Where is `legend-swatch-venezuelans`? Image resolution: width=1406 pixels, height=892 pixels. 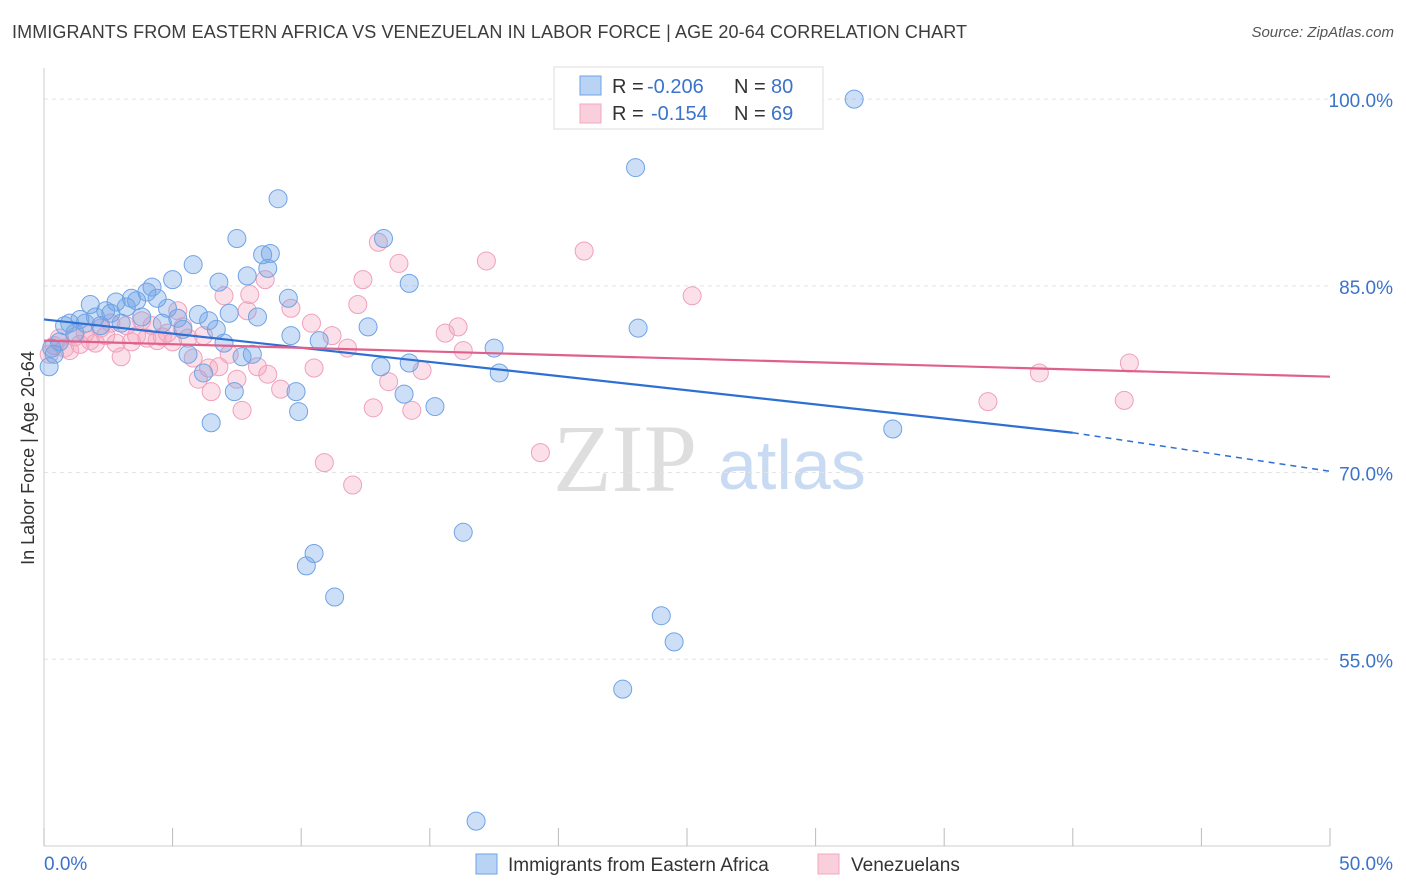 legend-swatch-venezuelans is located at coordinates (828, 864).